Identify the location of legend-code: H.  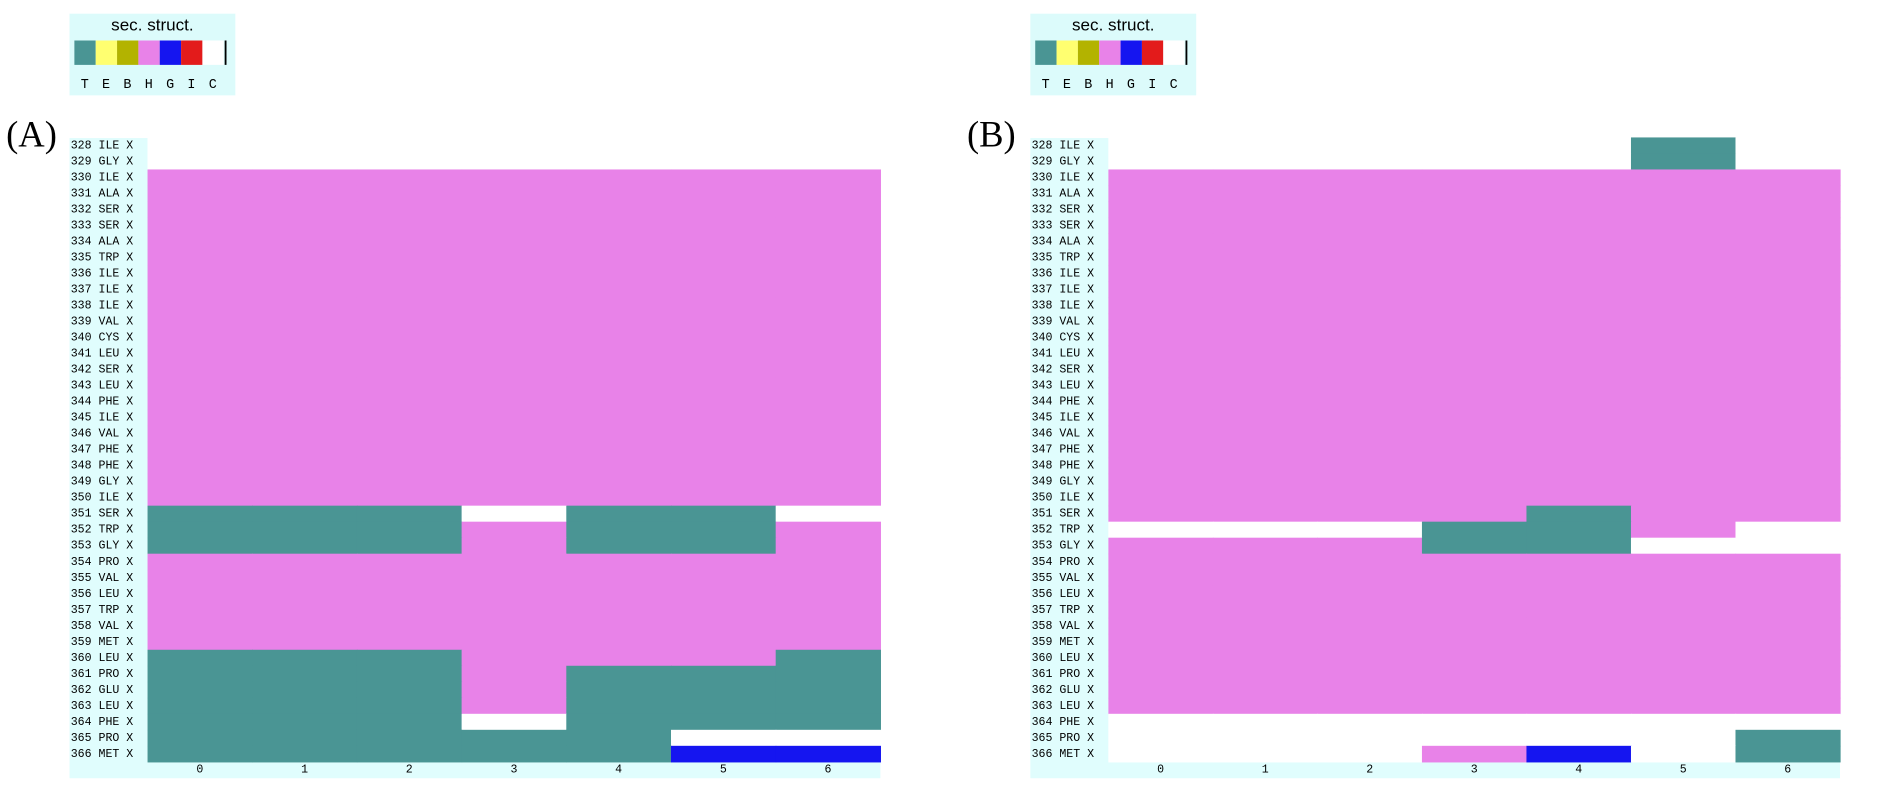
(149, 85).